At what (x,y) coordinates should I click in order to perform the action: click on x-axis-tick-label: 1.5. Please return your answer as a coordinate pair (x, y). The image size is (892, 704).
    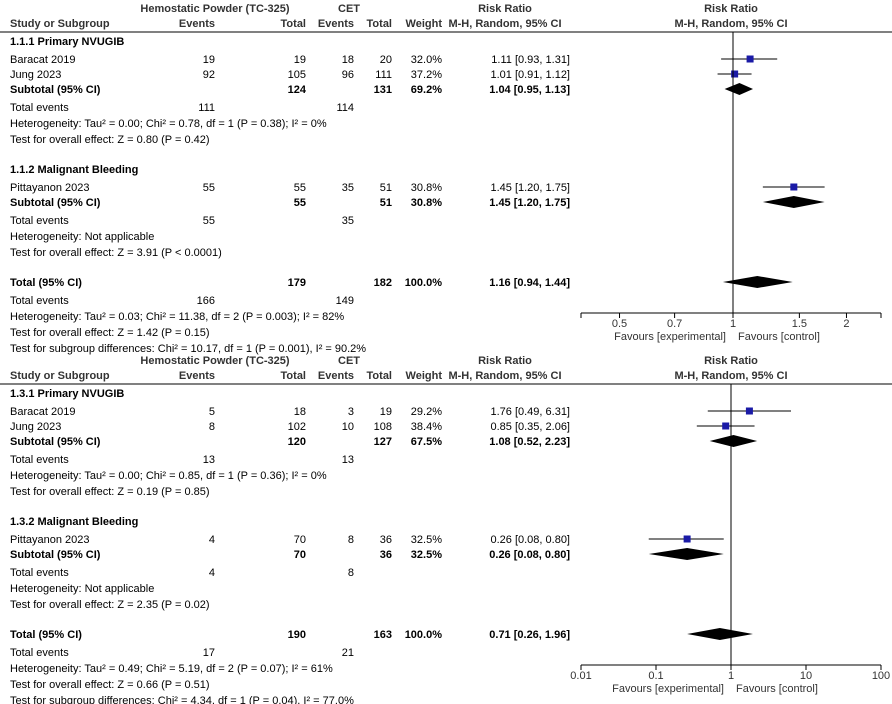
    Looking at the image, I should click on (799, 324).